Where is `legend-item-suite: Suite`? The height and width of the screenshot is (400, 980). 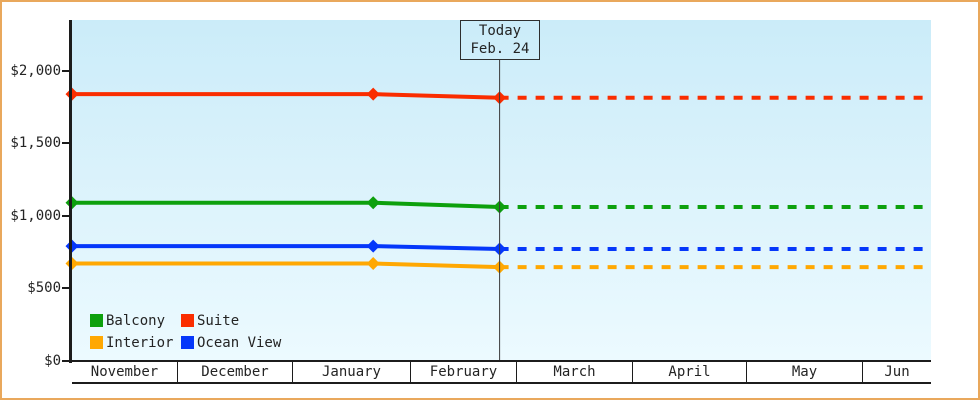 legend-item-suite: Suite is located at coordinates (231, 320).